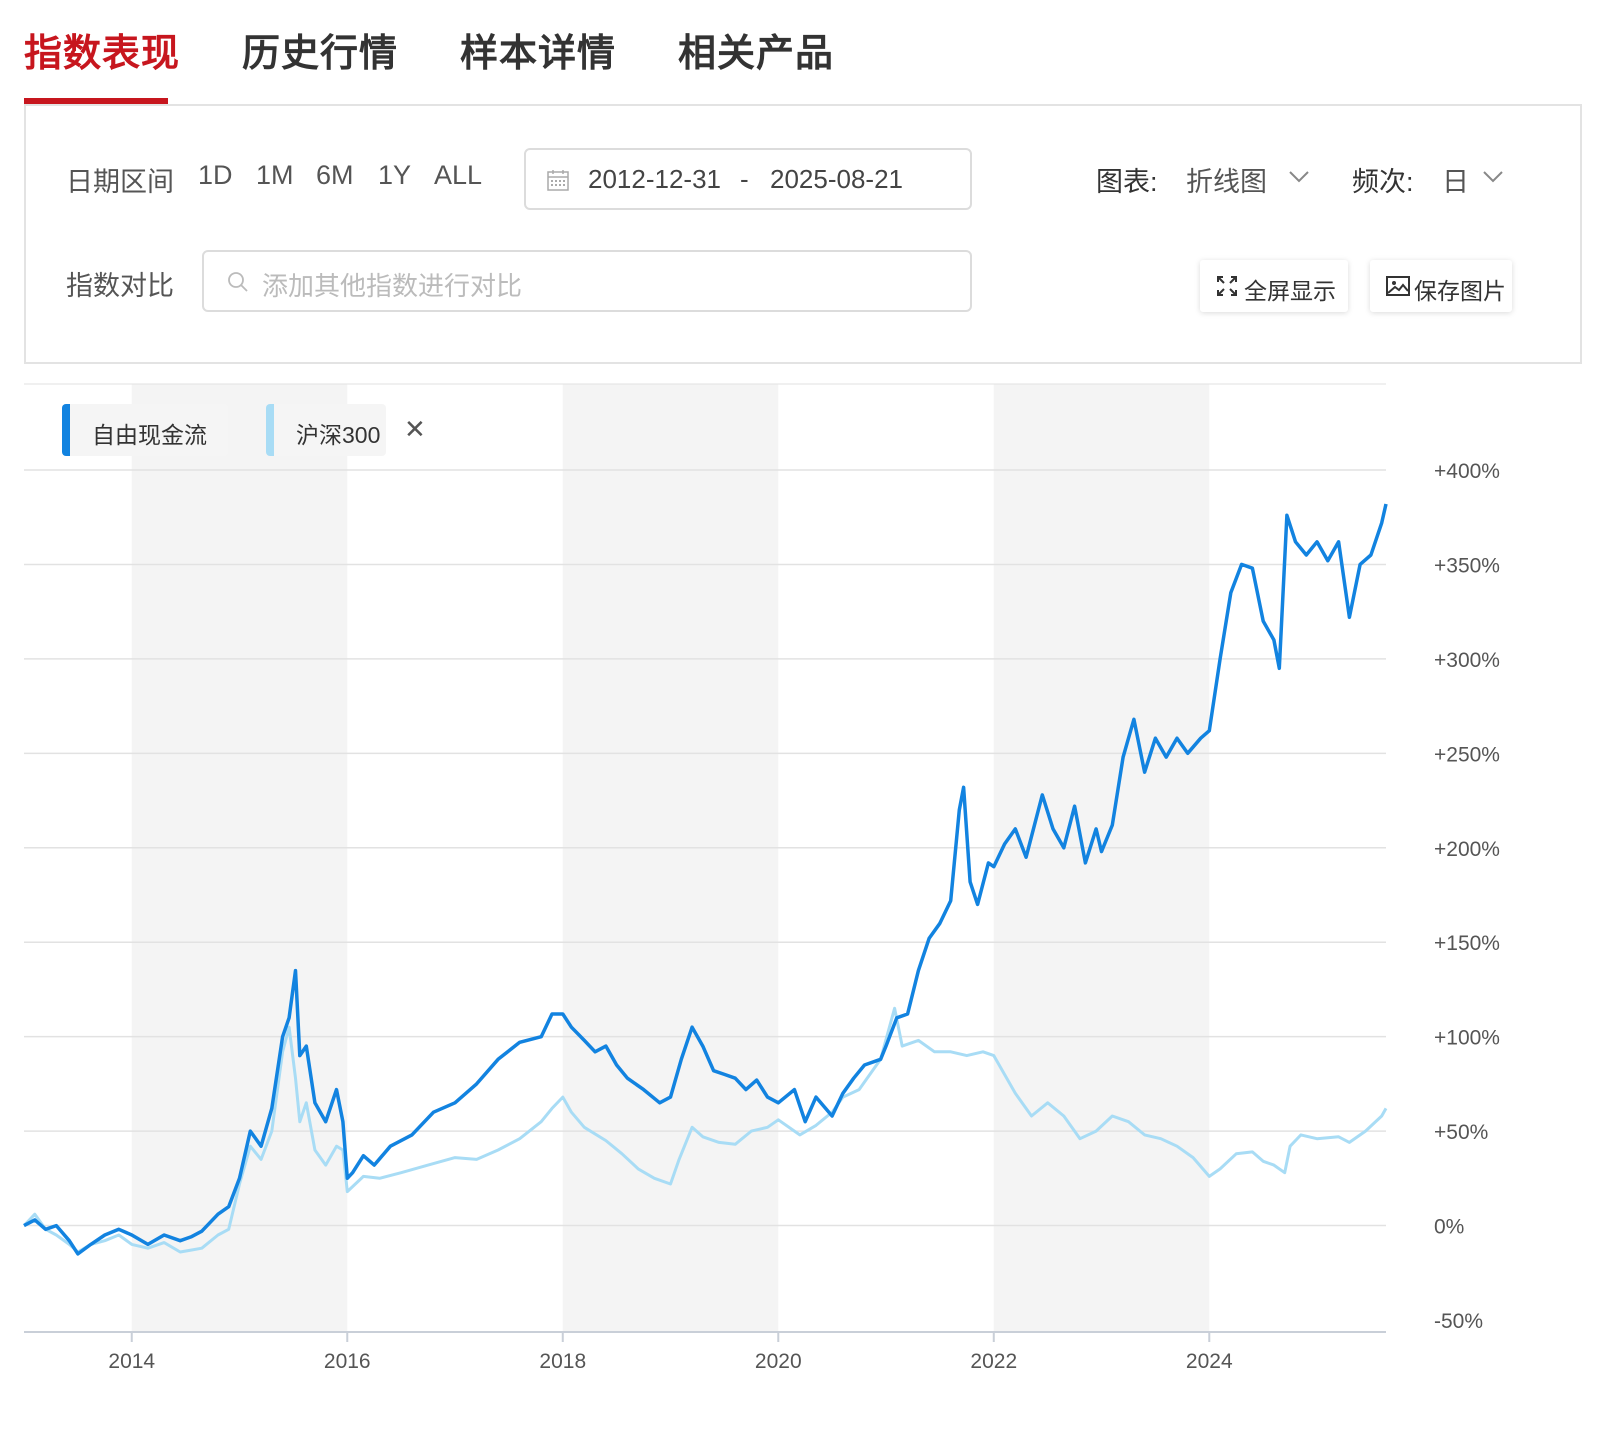 This screenshot has width=1608, height=1438. What do you see at coordinates (1467, 471) in the screenshot?
I see `y-tick-label: +400%` at bounding box center [1467, 471].